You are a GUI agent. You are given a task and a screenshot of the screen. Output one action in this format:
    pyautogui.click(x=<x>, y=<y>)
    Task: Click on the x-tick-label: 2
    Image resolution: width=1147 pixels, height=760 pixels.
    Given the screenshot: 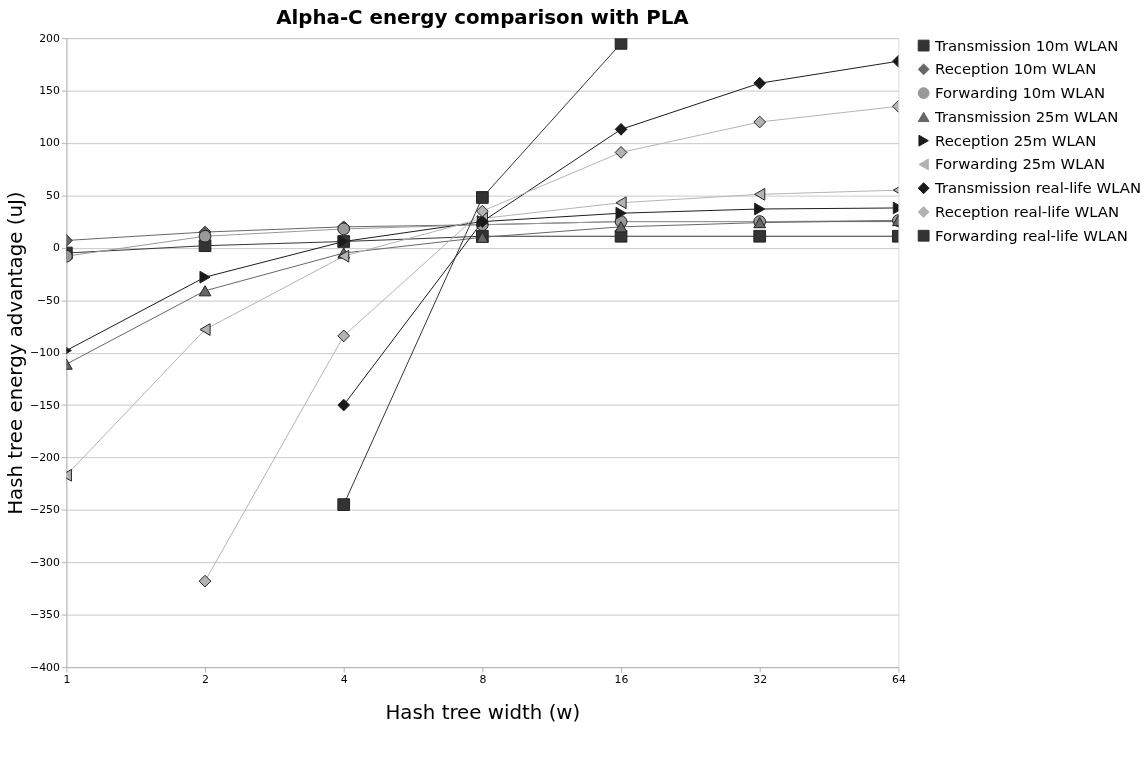 What is the action you would take?
    pyautogui.click(x=205, y=680)
    